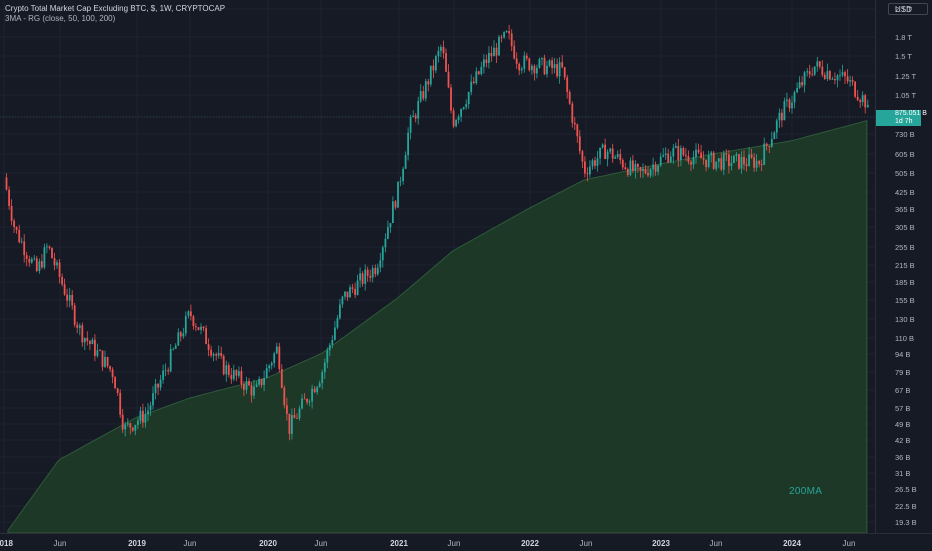 This screenshot has width=932, height=551. What do you see at coordinates (466, 542) in the screenshot?
I see `time-scale` at bounding box center [466, 542].